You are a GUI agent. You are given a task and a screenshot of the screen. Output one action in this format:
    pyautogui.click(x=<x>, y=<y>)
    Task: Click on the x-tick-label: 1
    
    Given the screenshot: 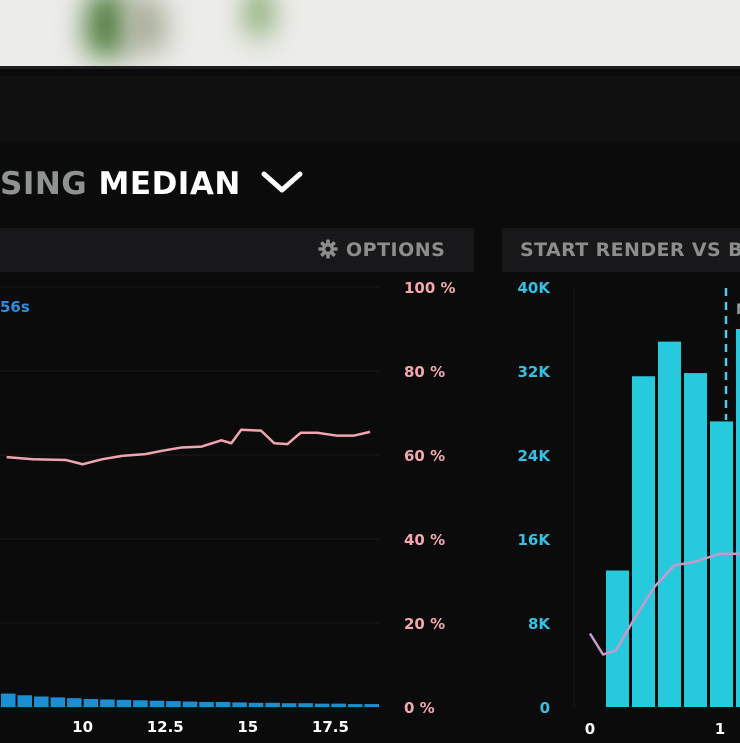 What is the action you would take?
    pyautogui.click(x=720, y=729)
    